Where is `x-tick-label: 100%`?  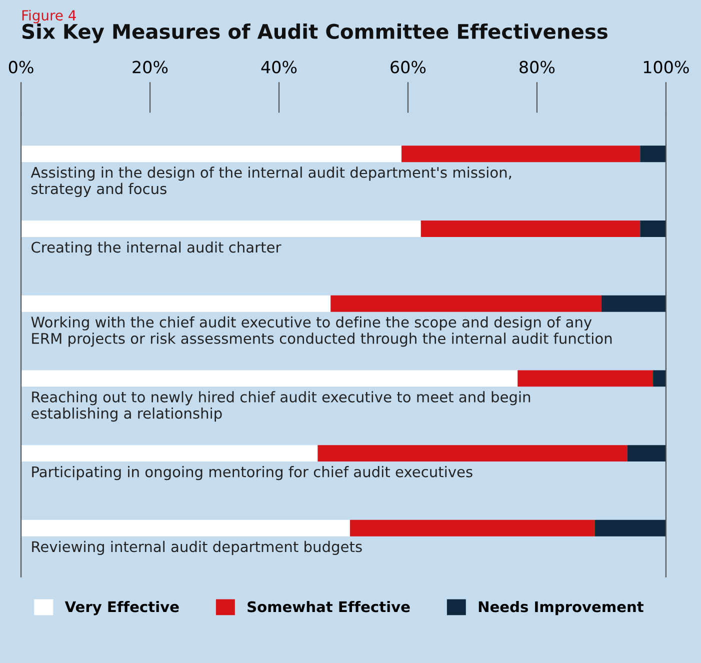
x-tick-label: 100% is located at coordinates (666, 67).